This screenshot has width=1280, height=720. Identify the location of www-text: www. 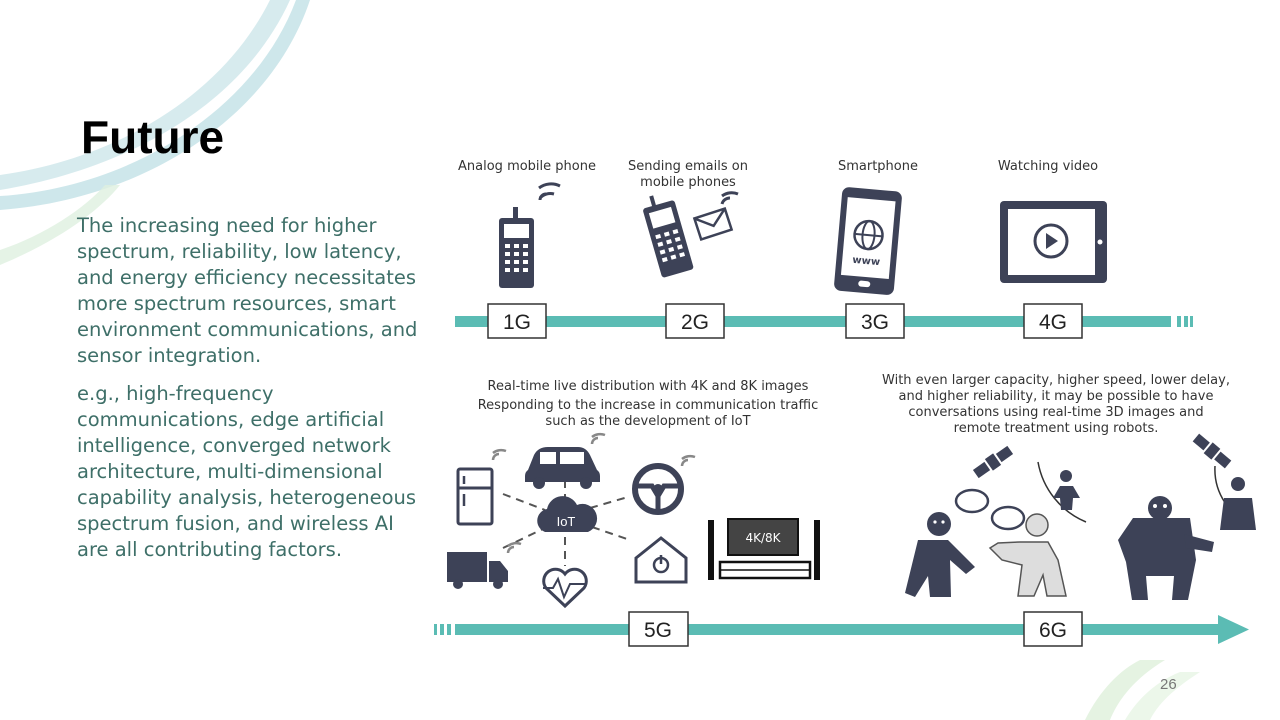
(866, 261).